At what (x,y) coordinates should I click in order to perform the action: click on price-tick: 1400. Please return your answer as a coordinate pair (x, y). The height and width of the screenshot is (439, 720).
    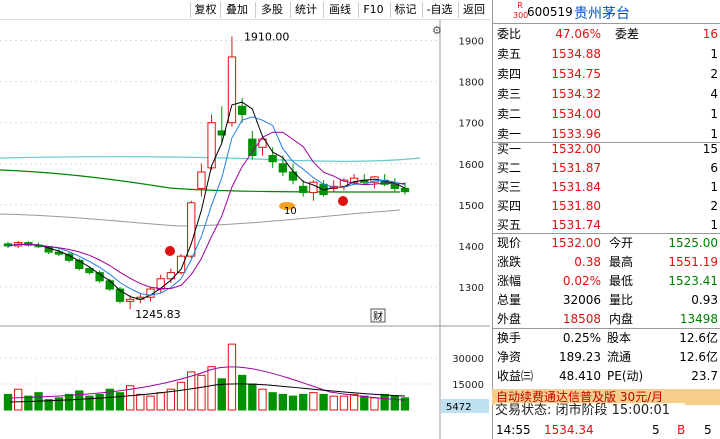
    Looking at the image, I should click on (471, 247).